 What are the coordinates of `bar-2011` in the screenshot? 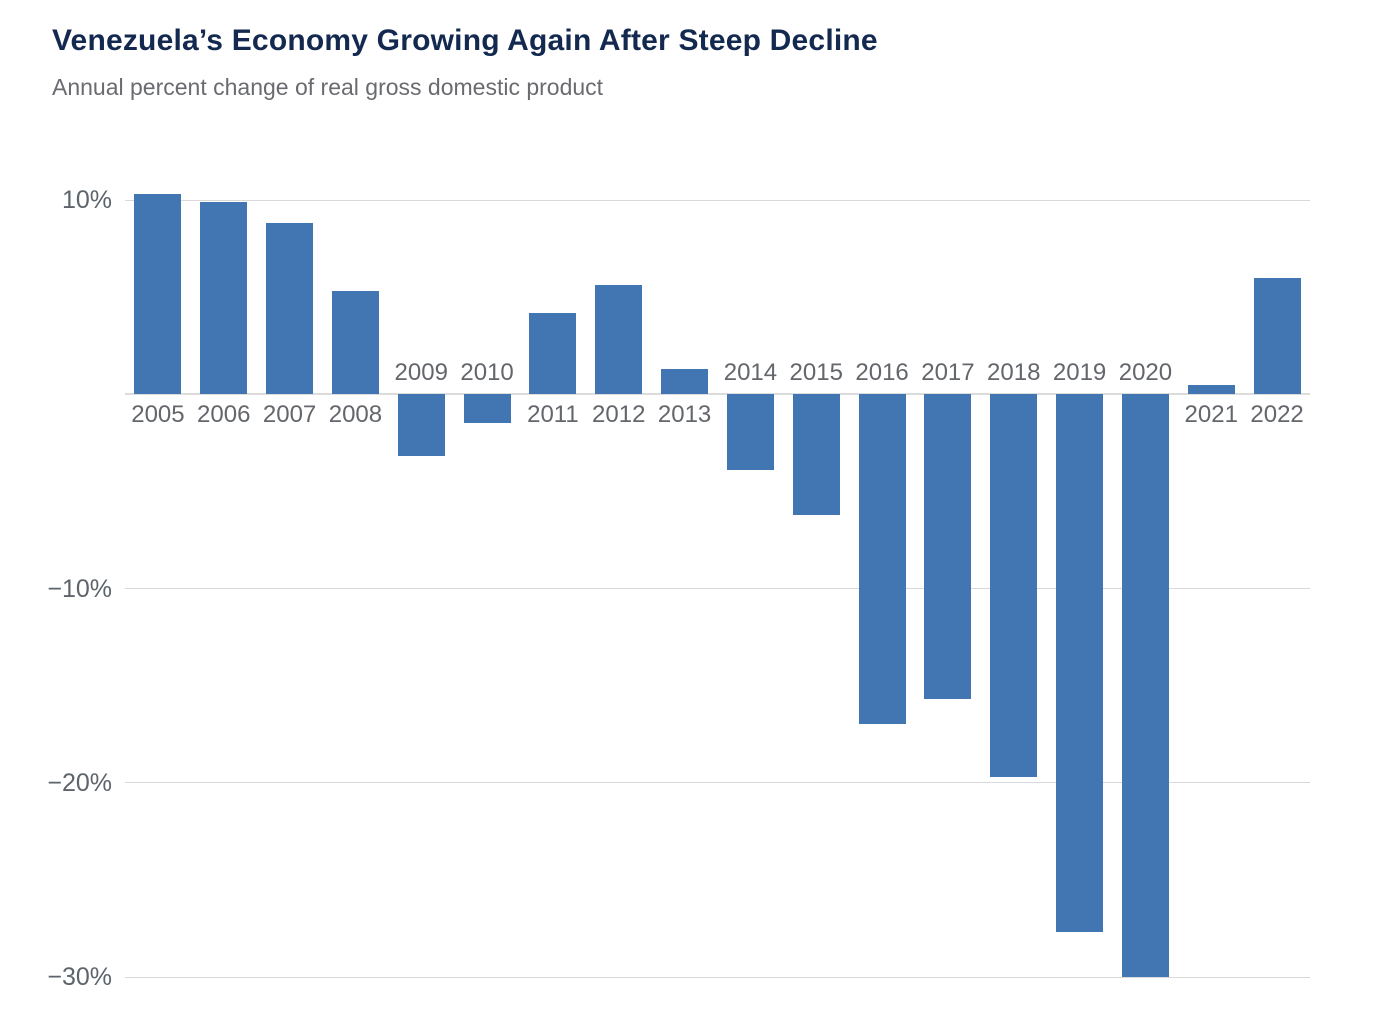 It's located at (553, 353).